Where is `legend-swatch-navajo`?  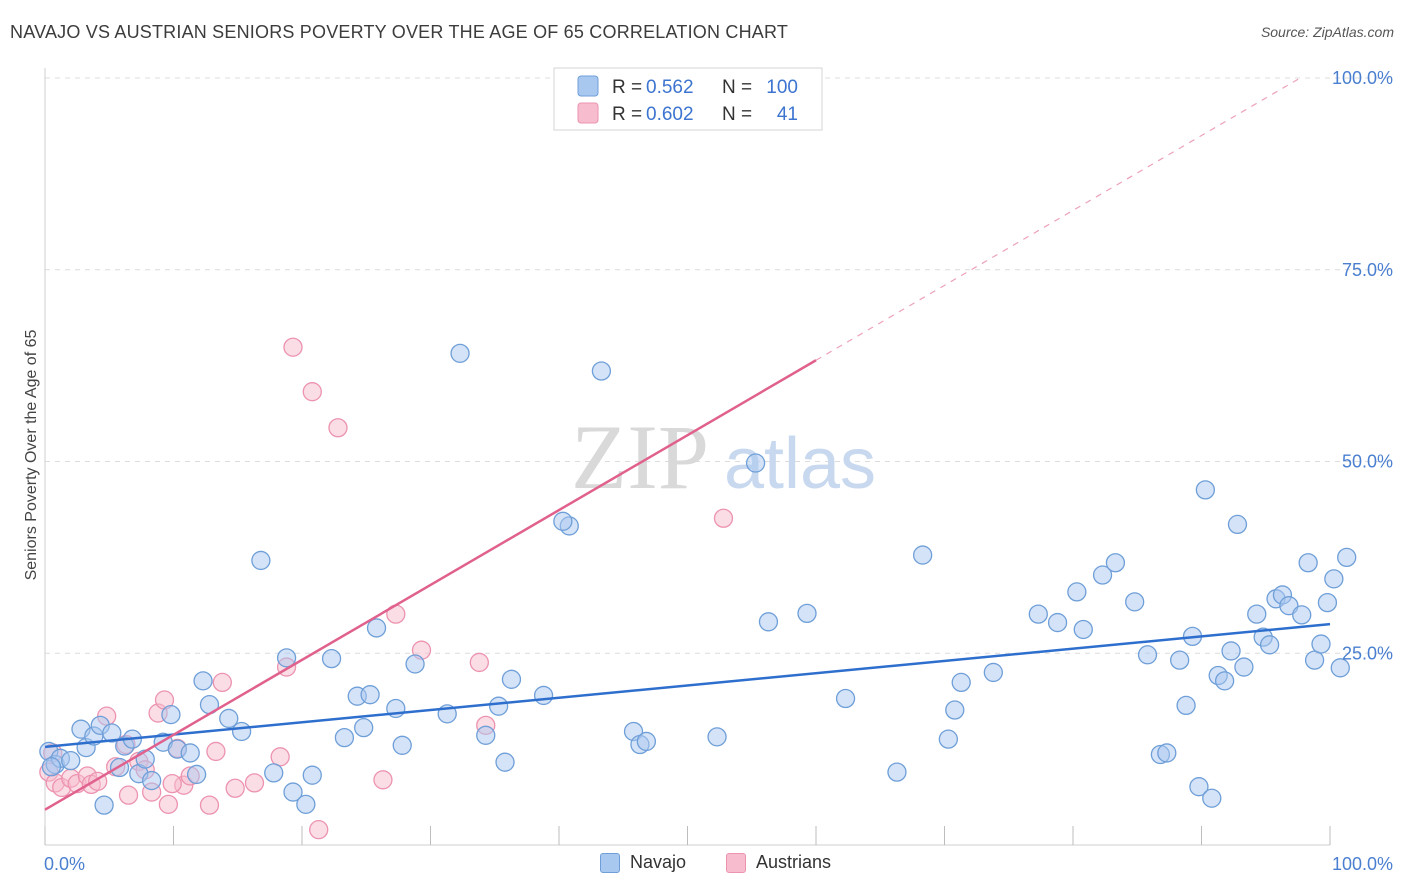 legend-swatch-navajo is located at coordinates (588, 86).